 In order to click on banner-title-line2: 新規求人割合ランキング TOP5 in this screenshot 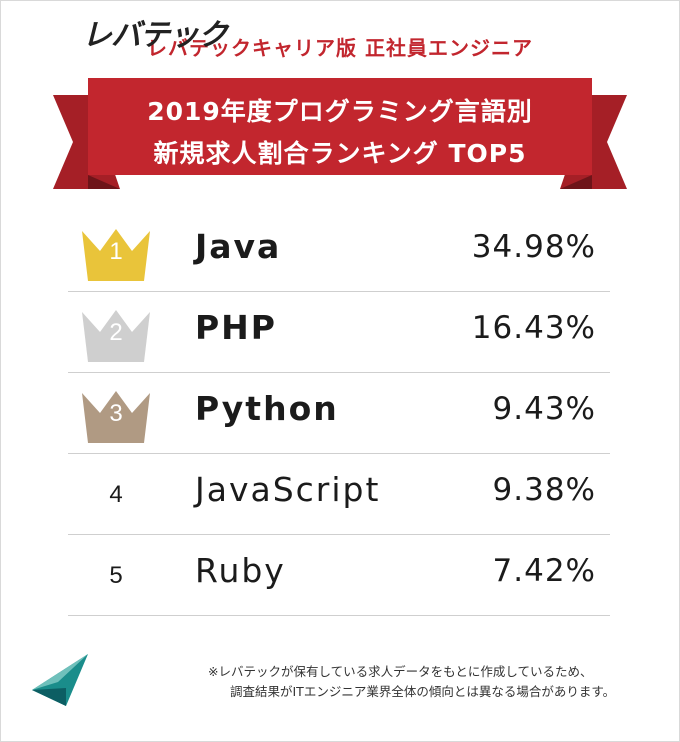, I will do `click(340, 153)`.